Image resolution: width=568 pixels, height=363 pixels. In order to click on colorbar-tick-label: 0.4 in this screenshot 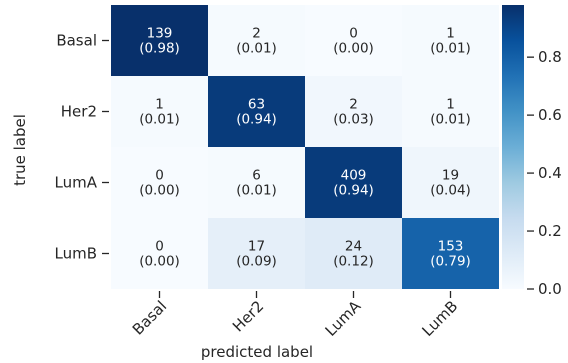, I will do `click(550, 173)`.